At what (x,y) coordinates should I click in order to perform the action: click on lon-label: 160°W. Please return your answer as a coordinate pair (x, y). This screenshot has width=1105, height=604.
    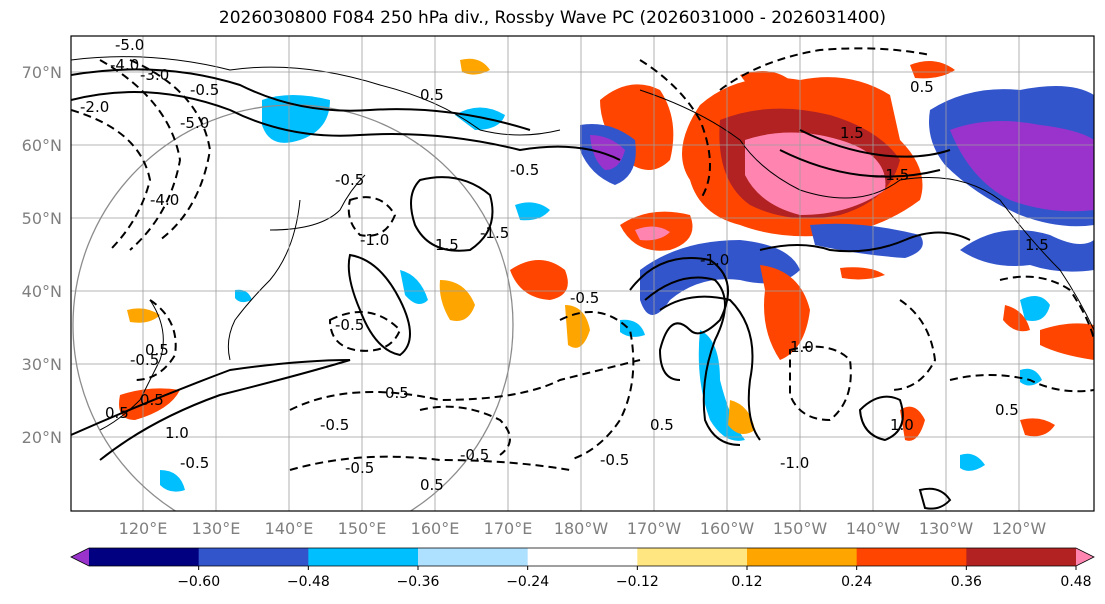
    Looking at the image, I should click on (727, 528).